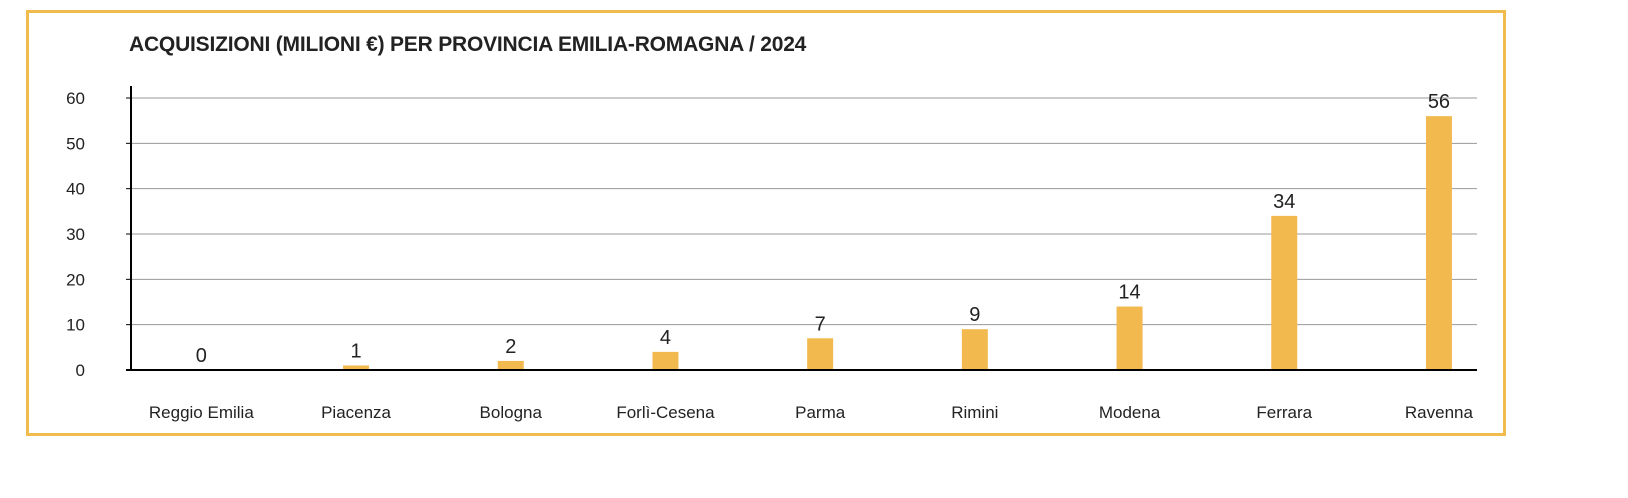  What do you see at coordinates (201, 356) in the screenshot?
I see `data-label: 0` at bounding box center [201, 356].